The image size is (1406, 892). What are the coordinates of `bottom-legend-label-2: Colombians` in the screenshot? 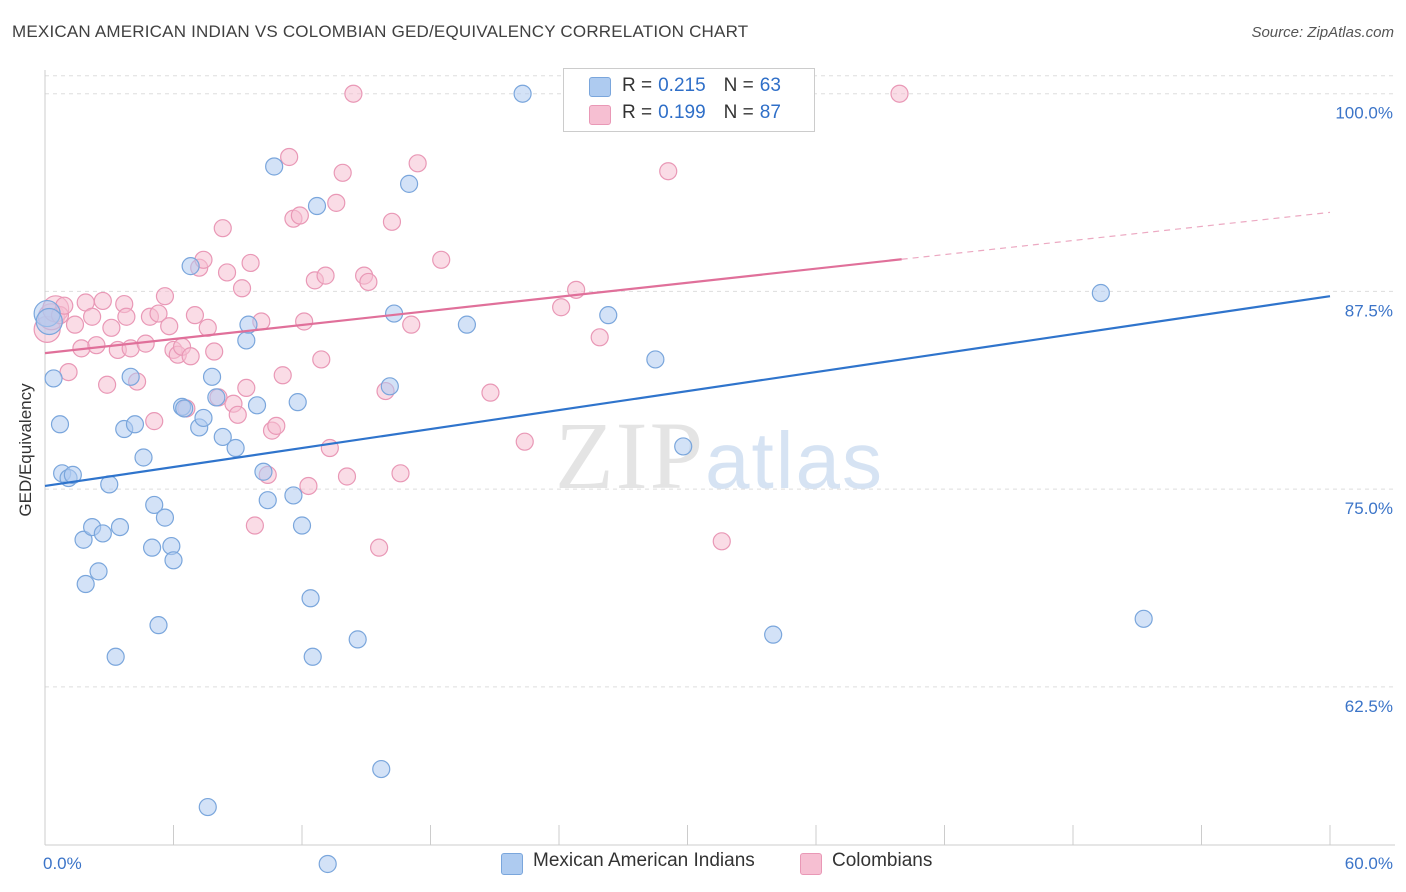 It's located at (882, 860).